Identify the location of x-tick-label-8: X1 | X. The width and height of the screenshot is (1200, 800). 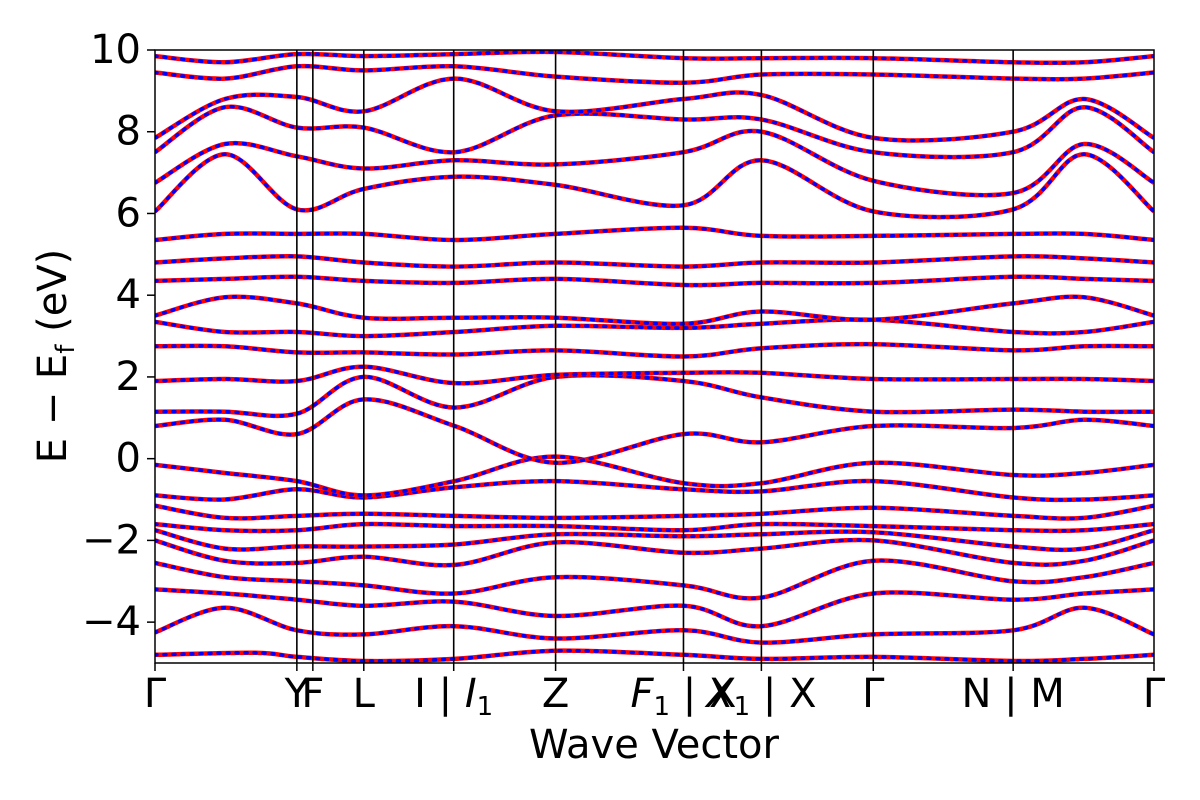
(760, 696).